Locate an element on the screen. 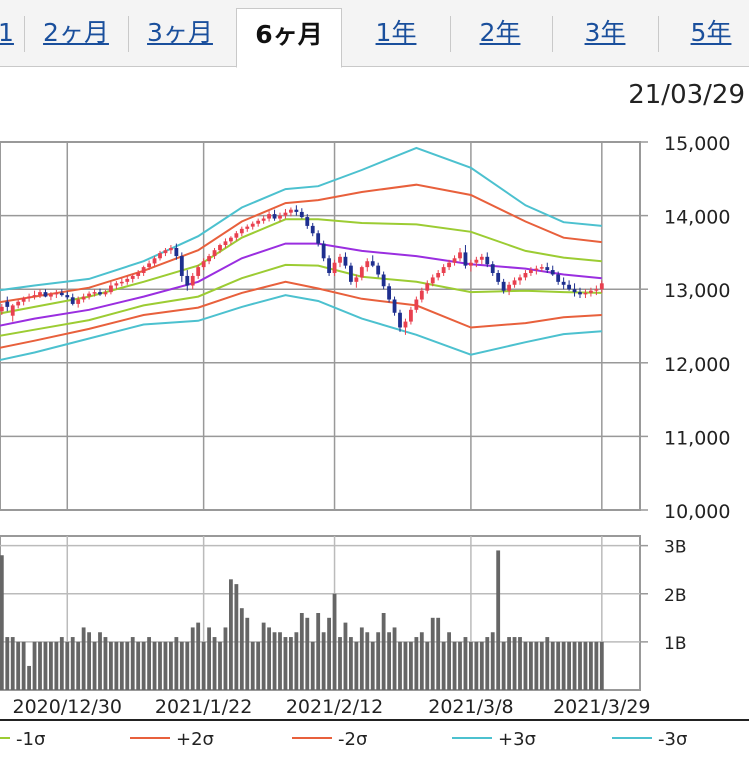  minus3-band-line is located at coordinates (301, 327).